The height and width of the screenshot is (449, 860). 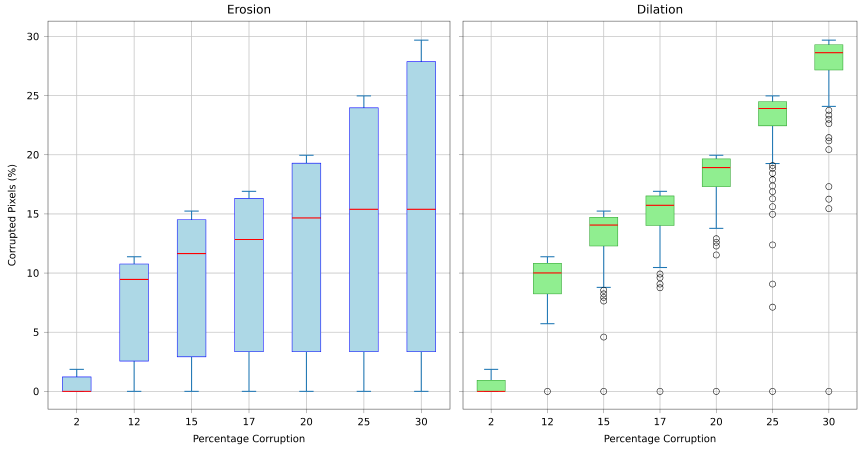 I want to click on y-tick-label: 30, so click(x=33, y=36).